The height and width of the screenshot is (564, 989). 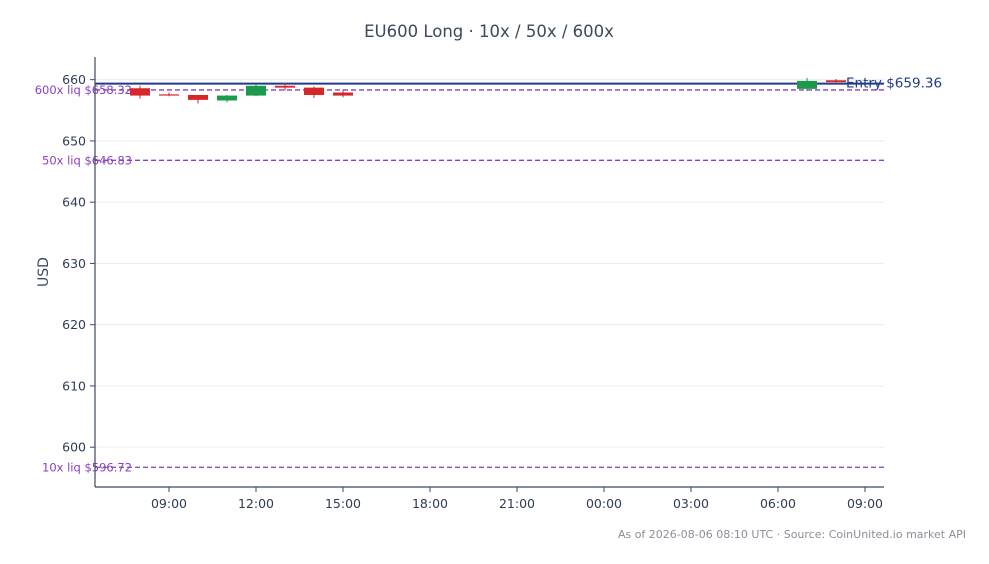 What do you see at coordinates (256, 503) in the screenshot?
I see `x-tick-label: 12:00` at bounding box center [256, 503].